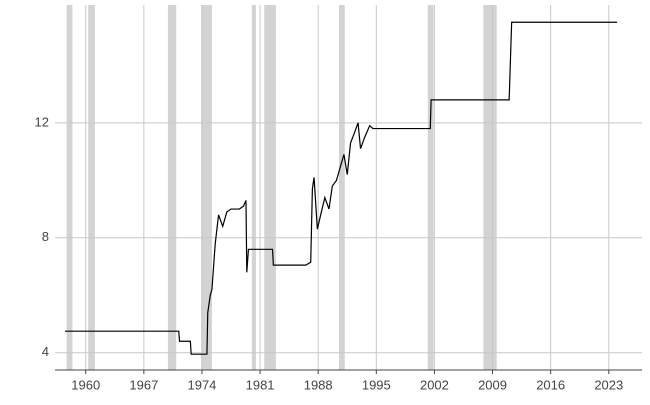  Describe the element at coordinates (45, 236) in the screenshot. I see `y-tick-label: 8` at that location.